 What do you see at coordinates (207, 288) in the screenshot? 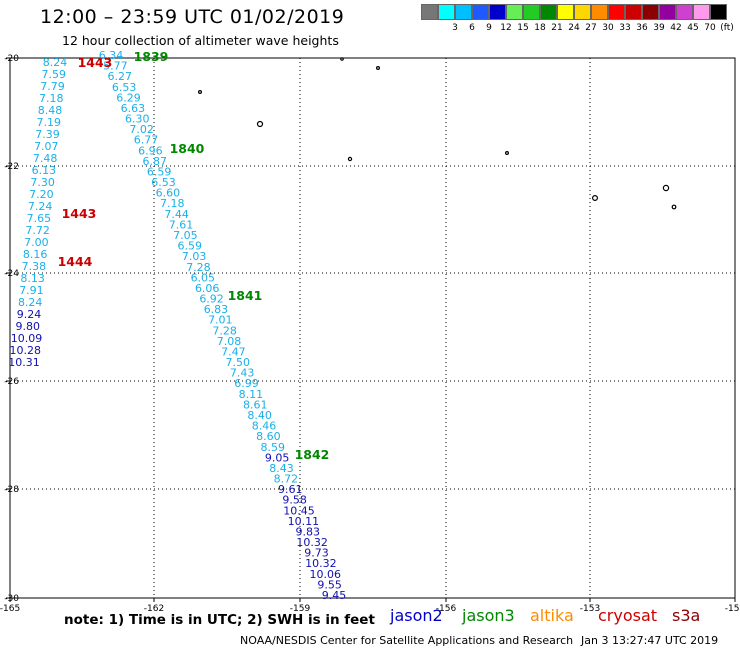
I see `swh-value-track-1839: 6.06` at bounding box center [207, 288].